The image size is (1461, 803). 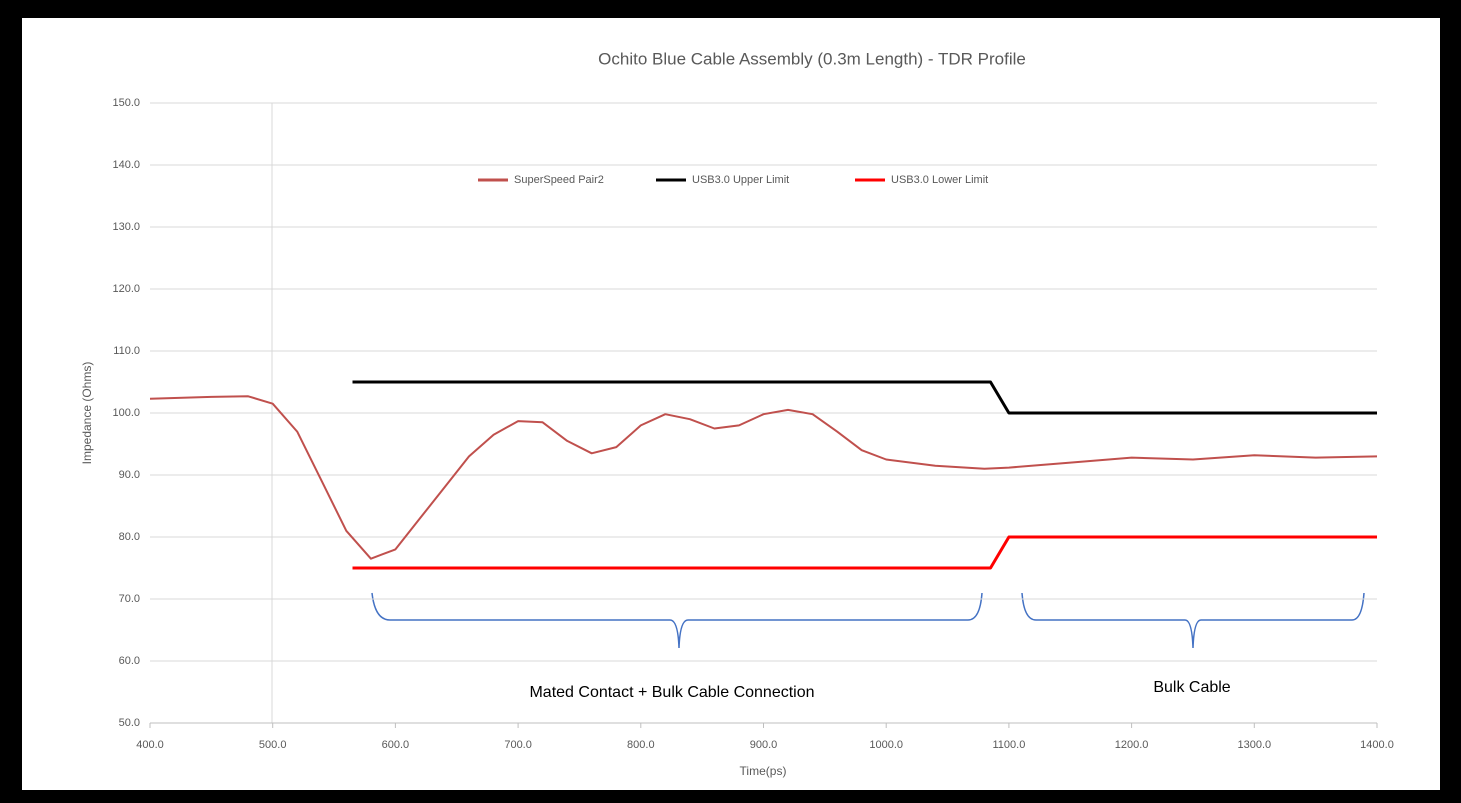 I want to click on y-tick-label: 50.0, so click(x=129, y=723).